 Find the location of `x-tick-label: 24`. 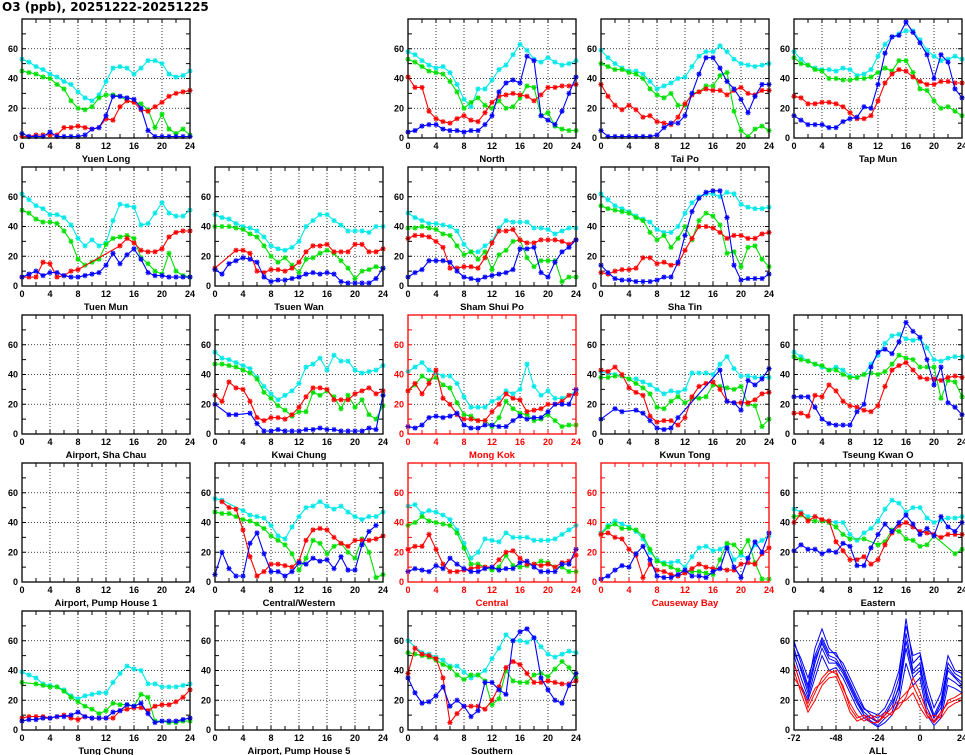

x-tick-label: 24 is located at coordinates (383, 590).